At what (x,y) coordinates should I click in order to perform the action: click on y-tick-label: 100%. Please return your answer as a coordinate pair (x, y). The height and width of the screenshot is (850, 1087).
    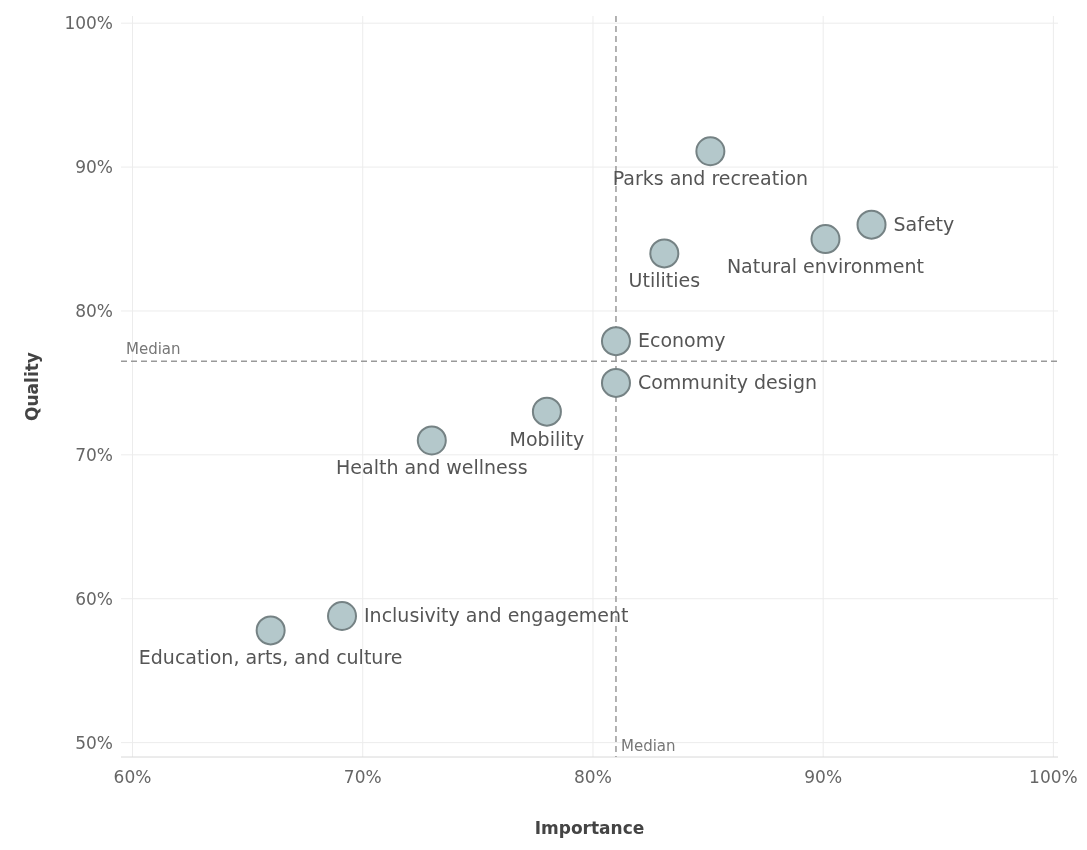
    Looking at the image, I should click on (88, 23).